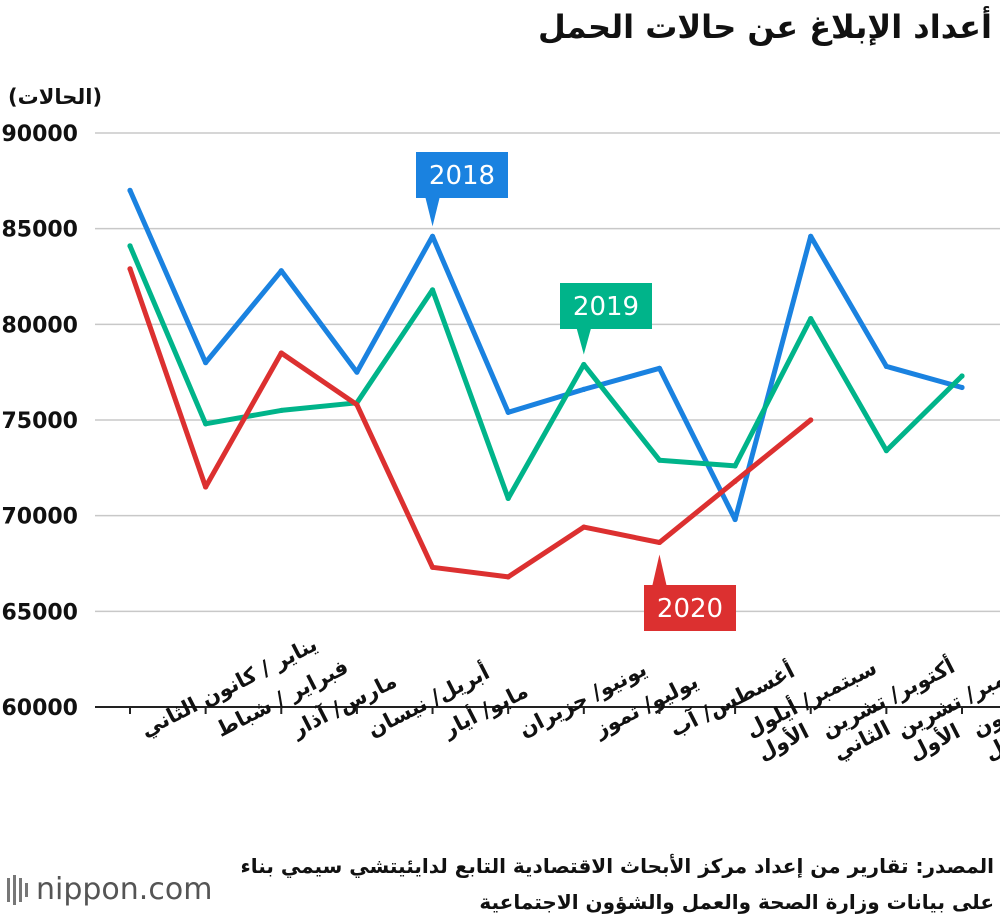  I want to click on callout-2019: 2019, so click(606, 319).